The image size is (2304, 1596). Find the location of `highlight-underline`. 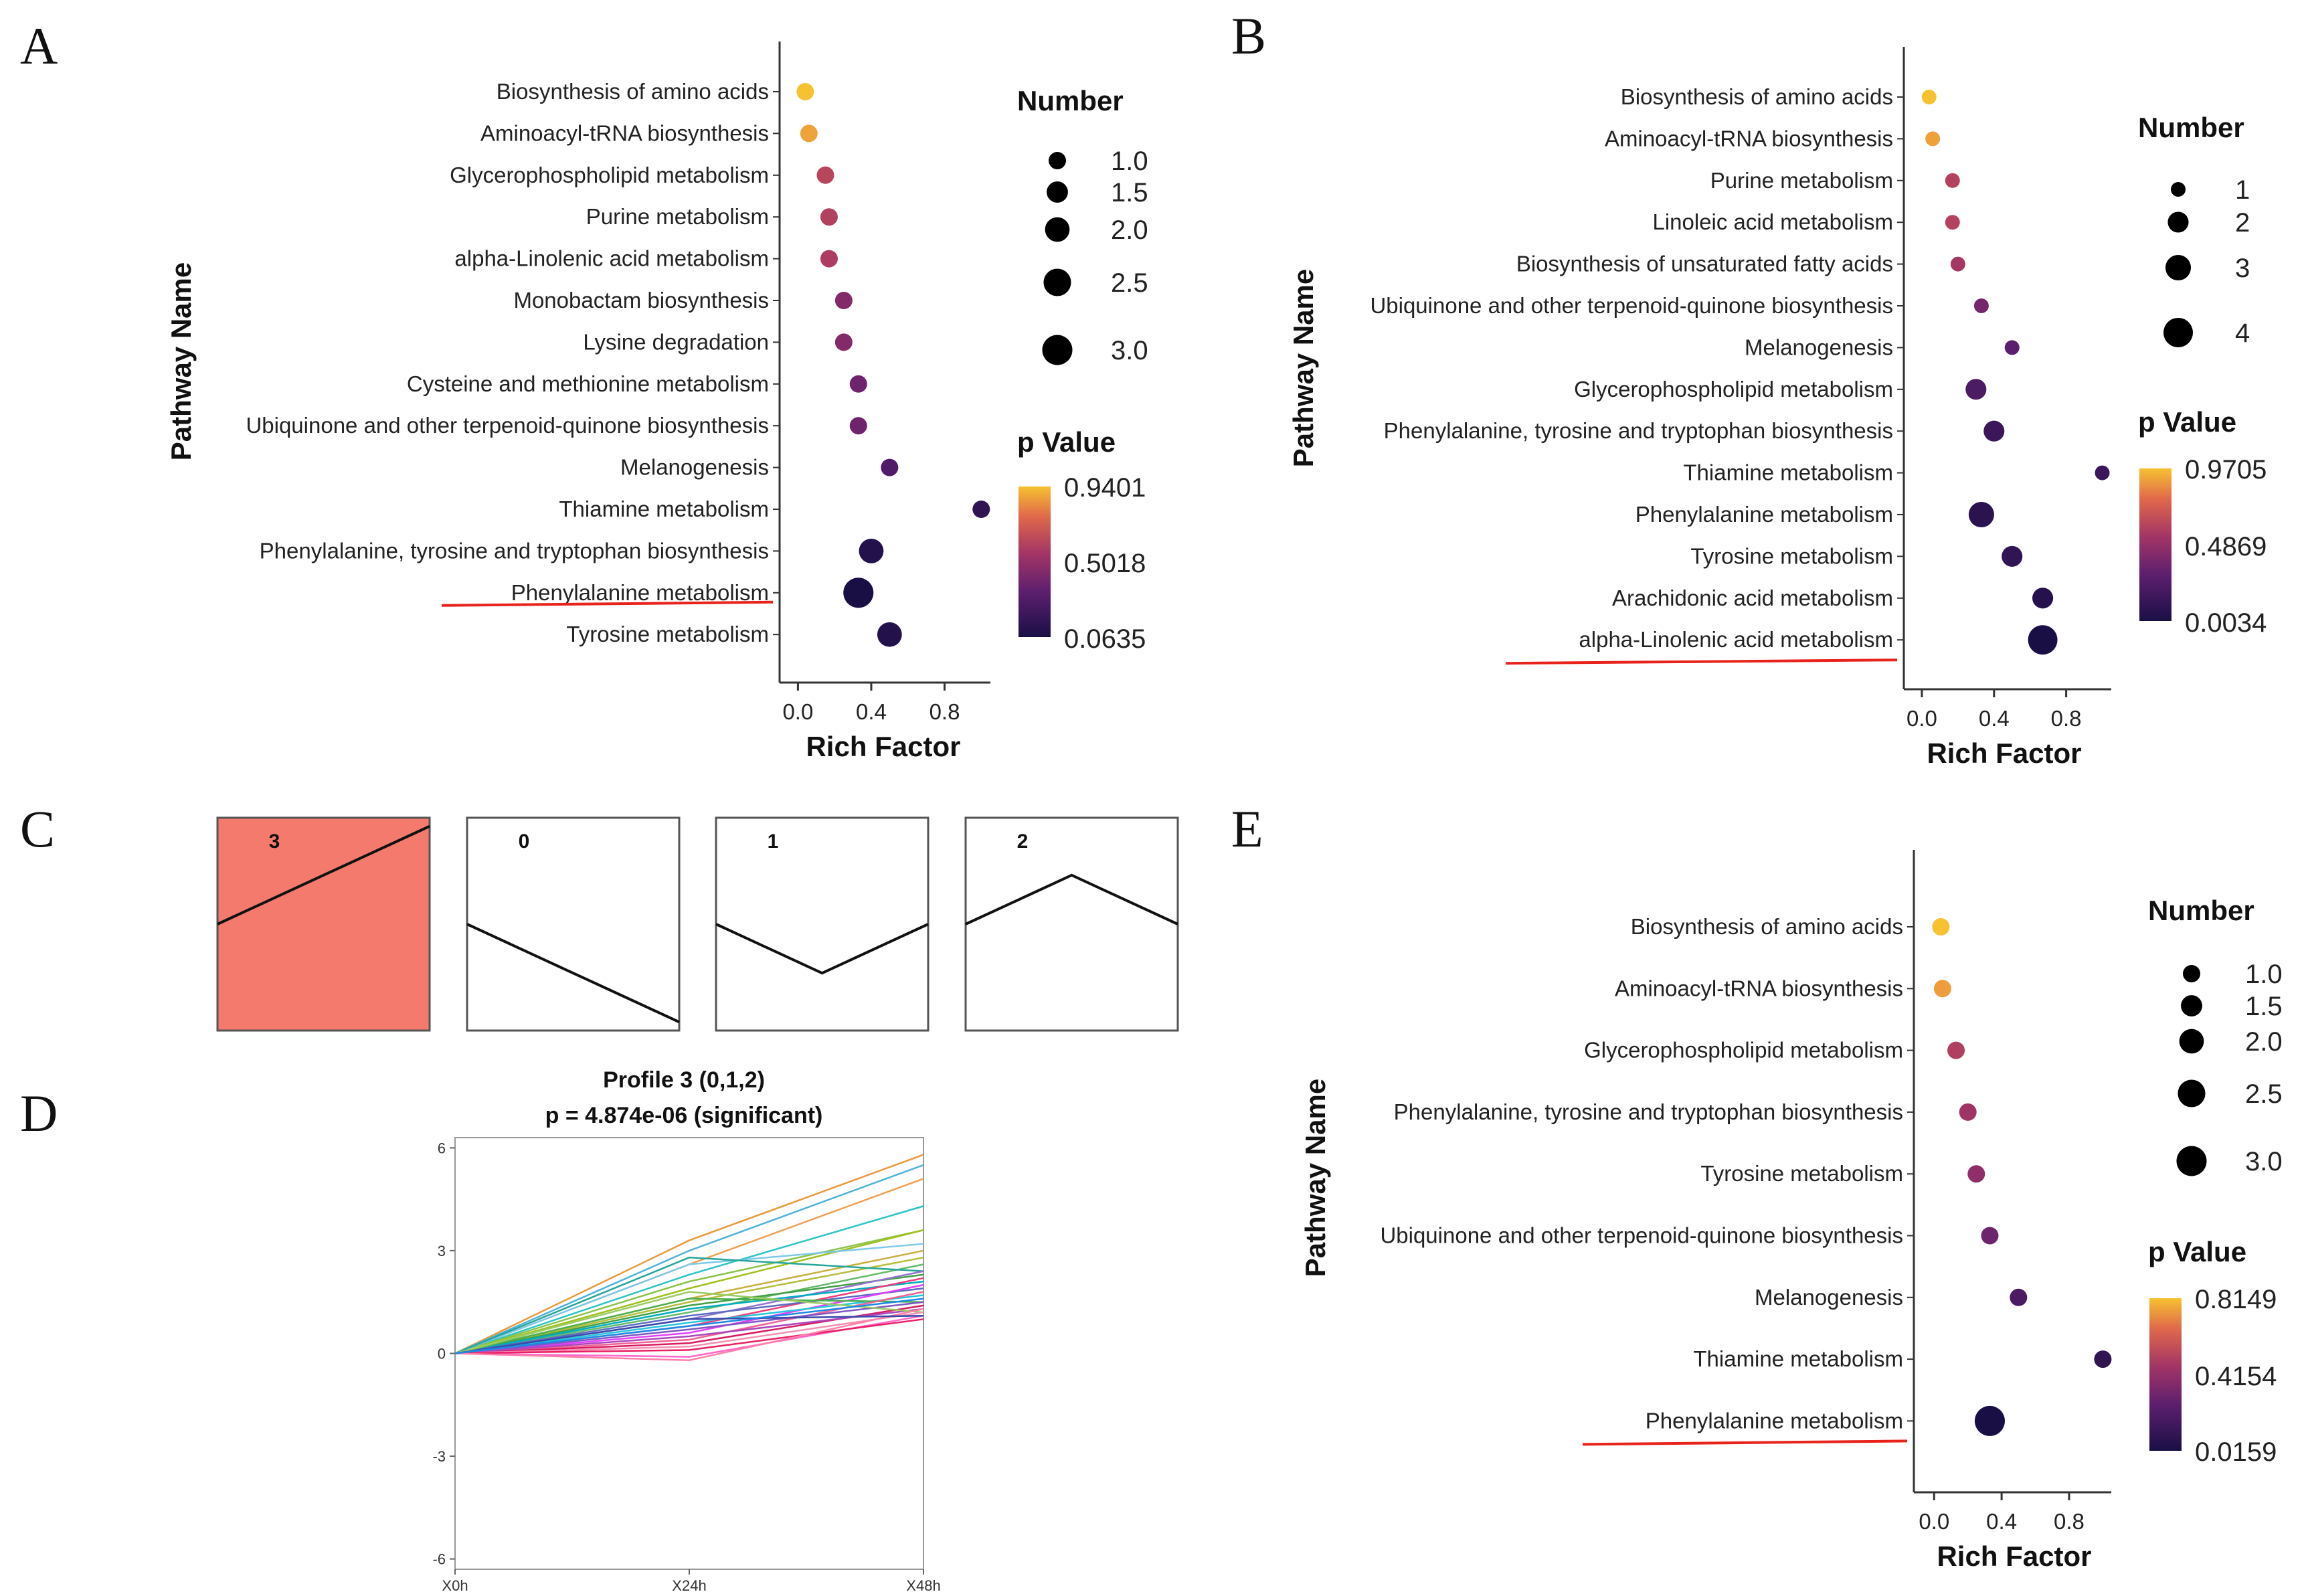

highlight-underline is located at coordinates (1701, 661).